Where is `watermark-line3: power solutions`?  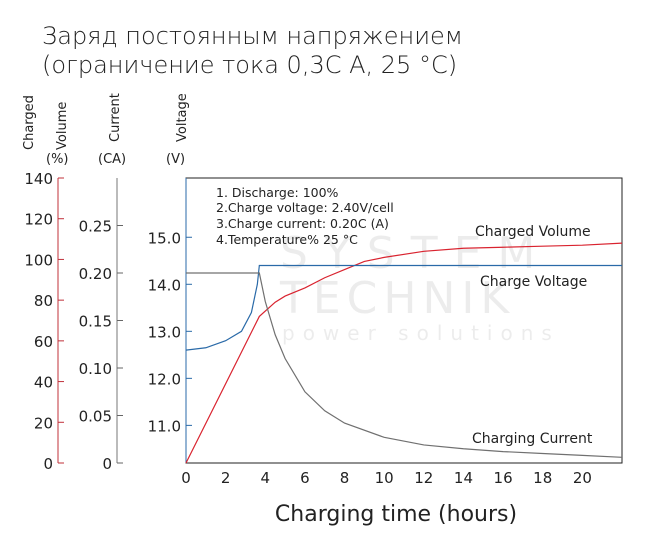
watermark-line3: power solutions is located at coordinates (421, 333).